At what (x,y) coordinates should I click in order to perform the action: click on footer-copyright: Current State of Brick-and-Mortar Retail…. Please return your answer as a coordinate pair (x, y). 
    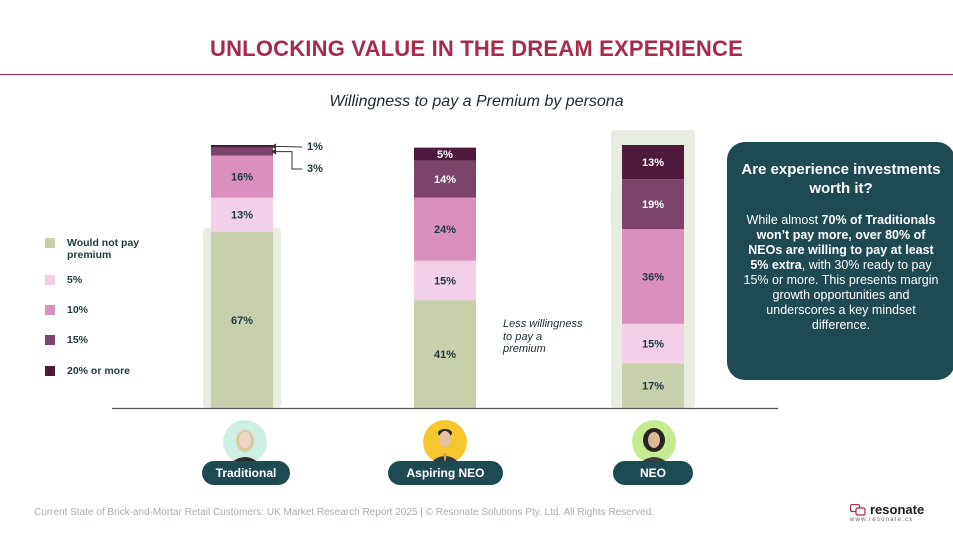
    Looking at the image, I should click on (344, 512).